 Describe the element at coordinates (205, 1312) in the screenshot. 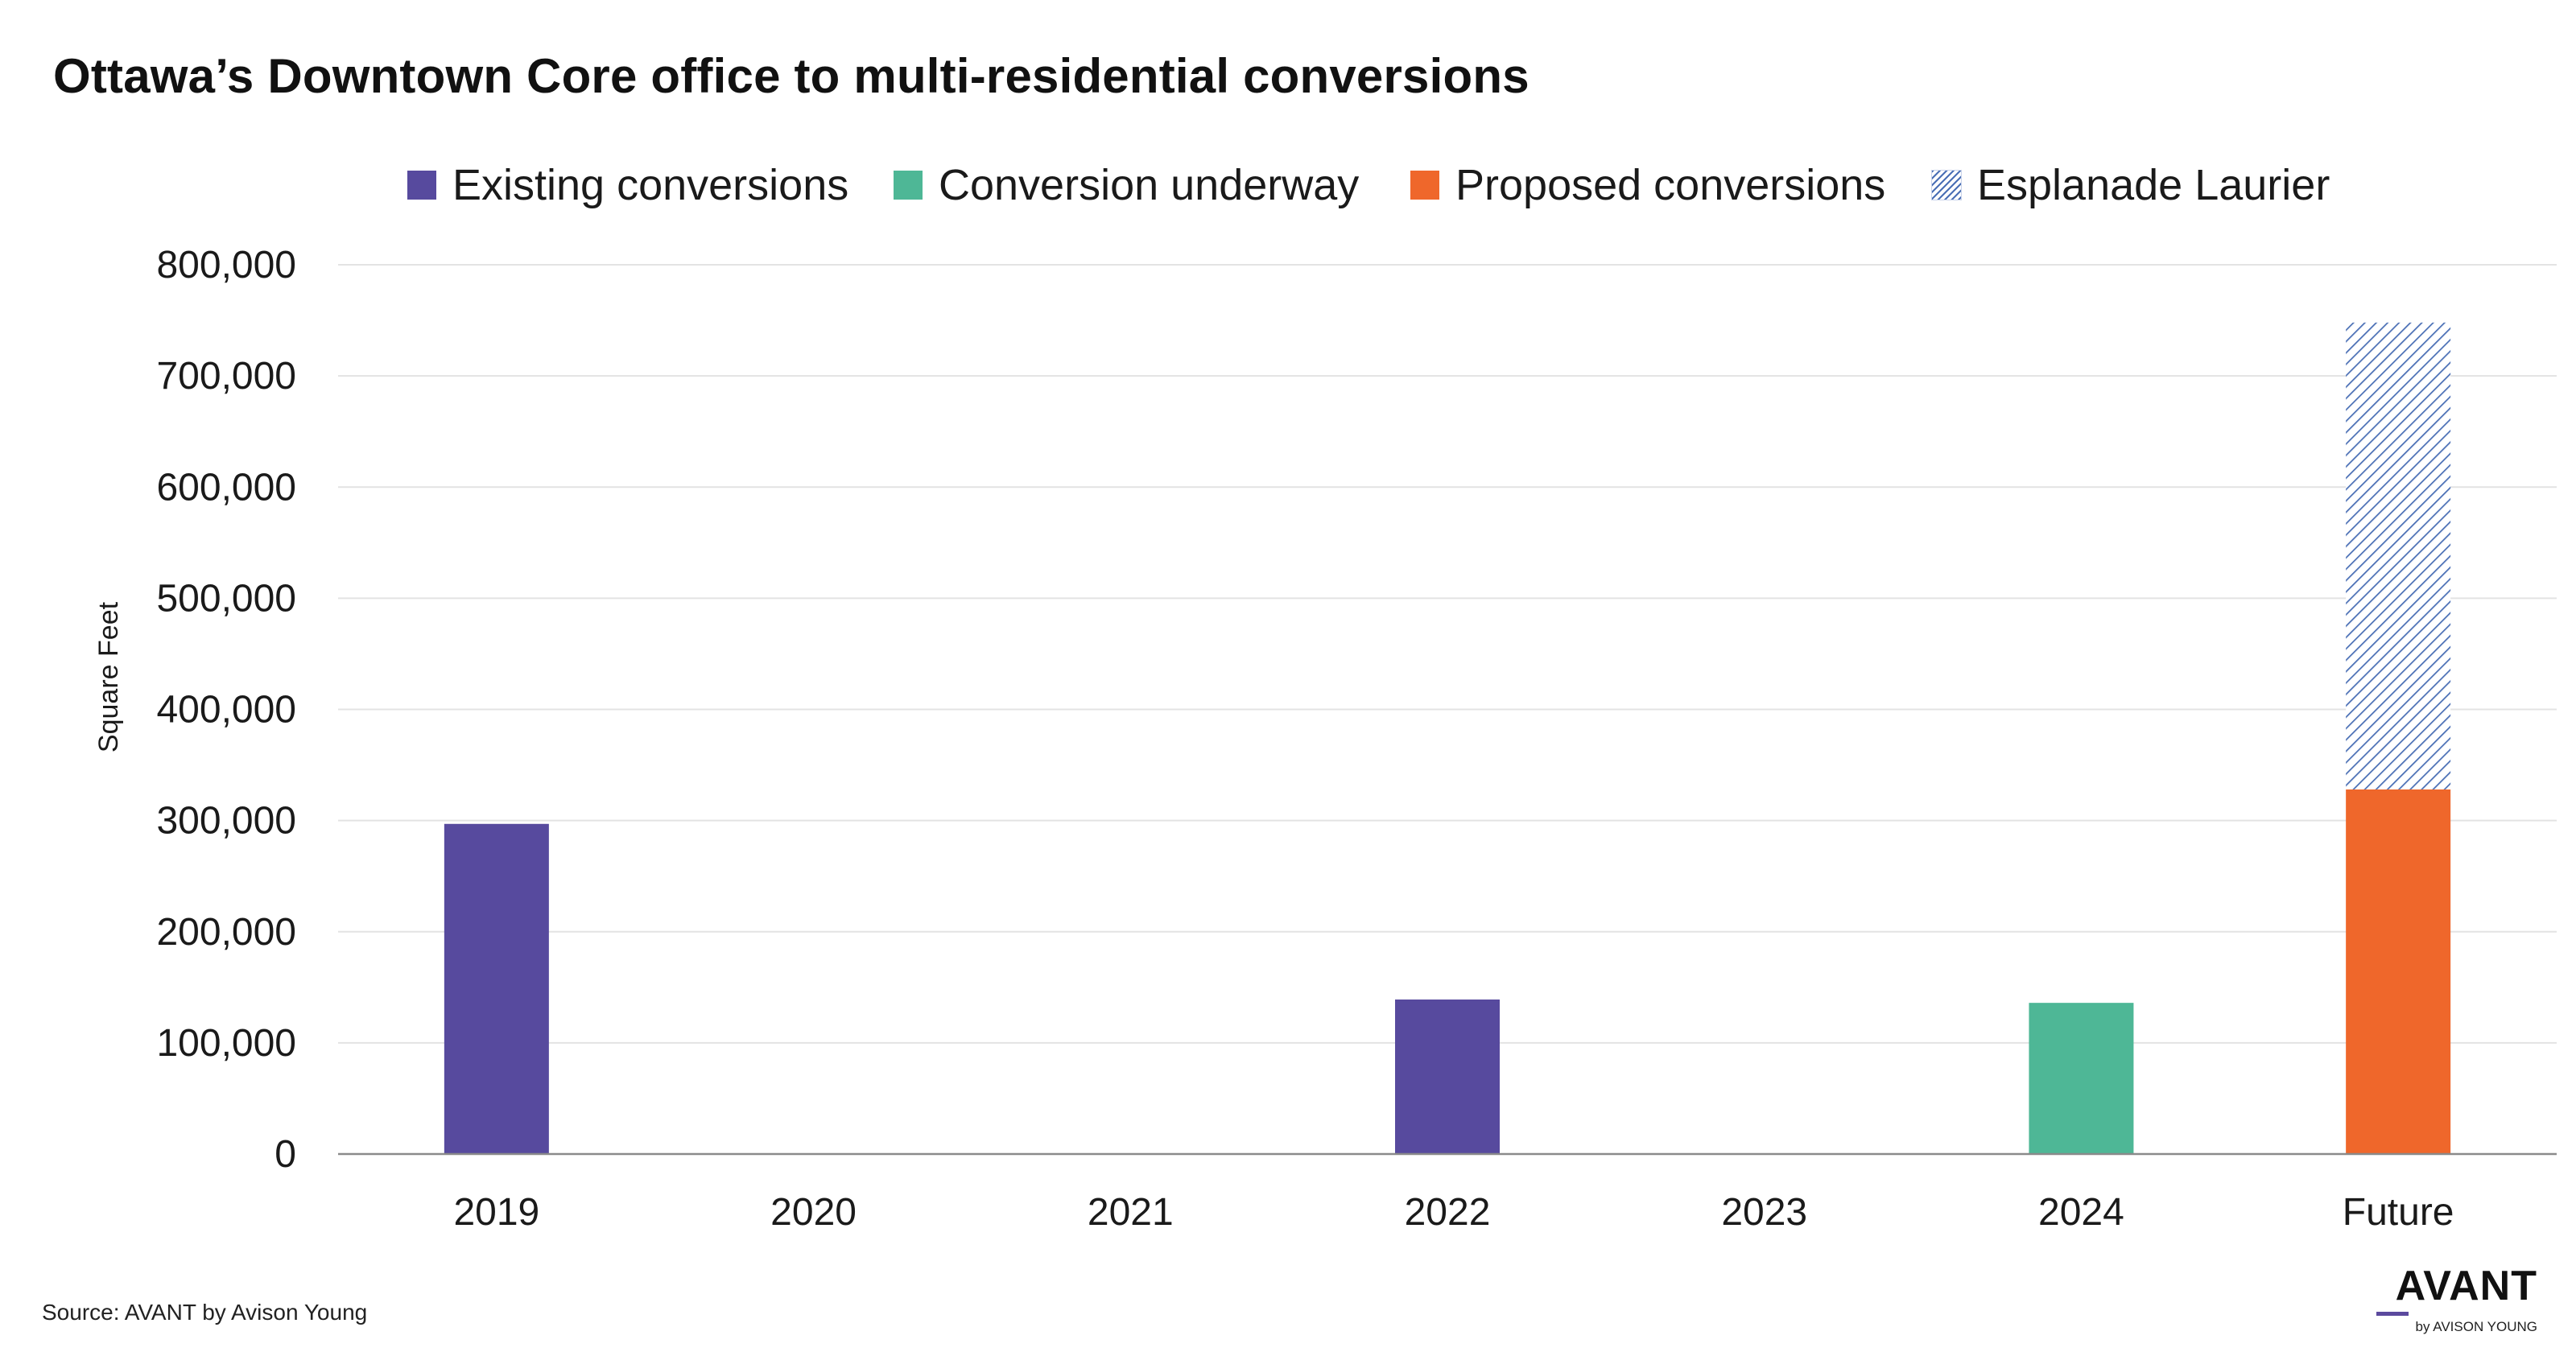

I see `source-note: Source: AVANT by Avison Young` at that location.